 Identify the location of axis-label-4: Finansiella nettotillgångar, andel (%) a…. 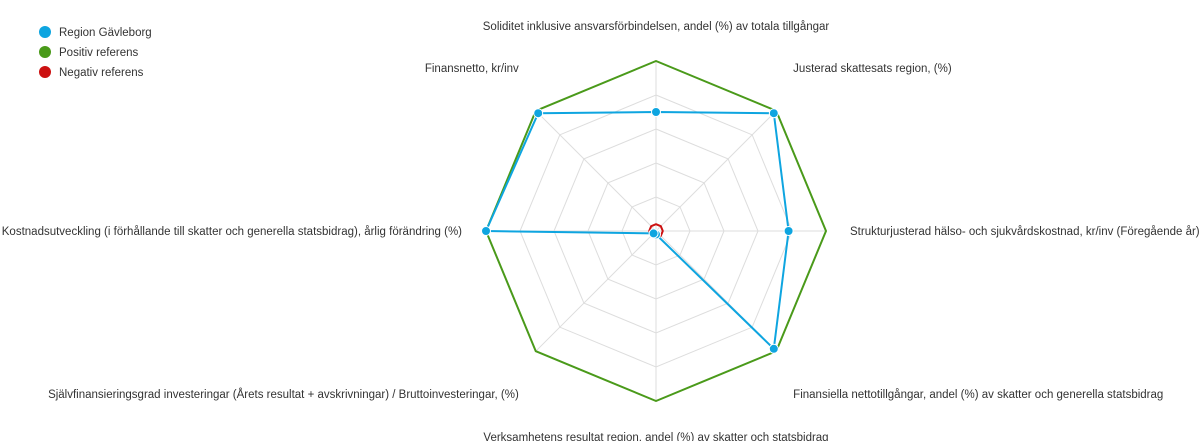
(978, 395).